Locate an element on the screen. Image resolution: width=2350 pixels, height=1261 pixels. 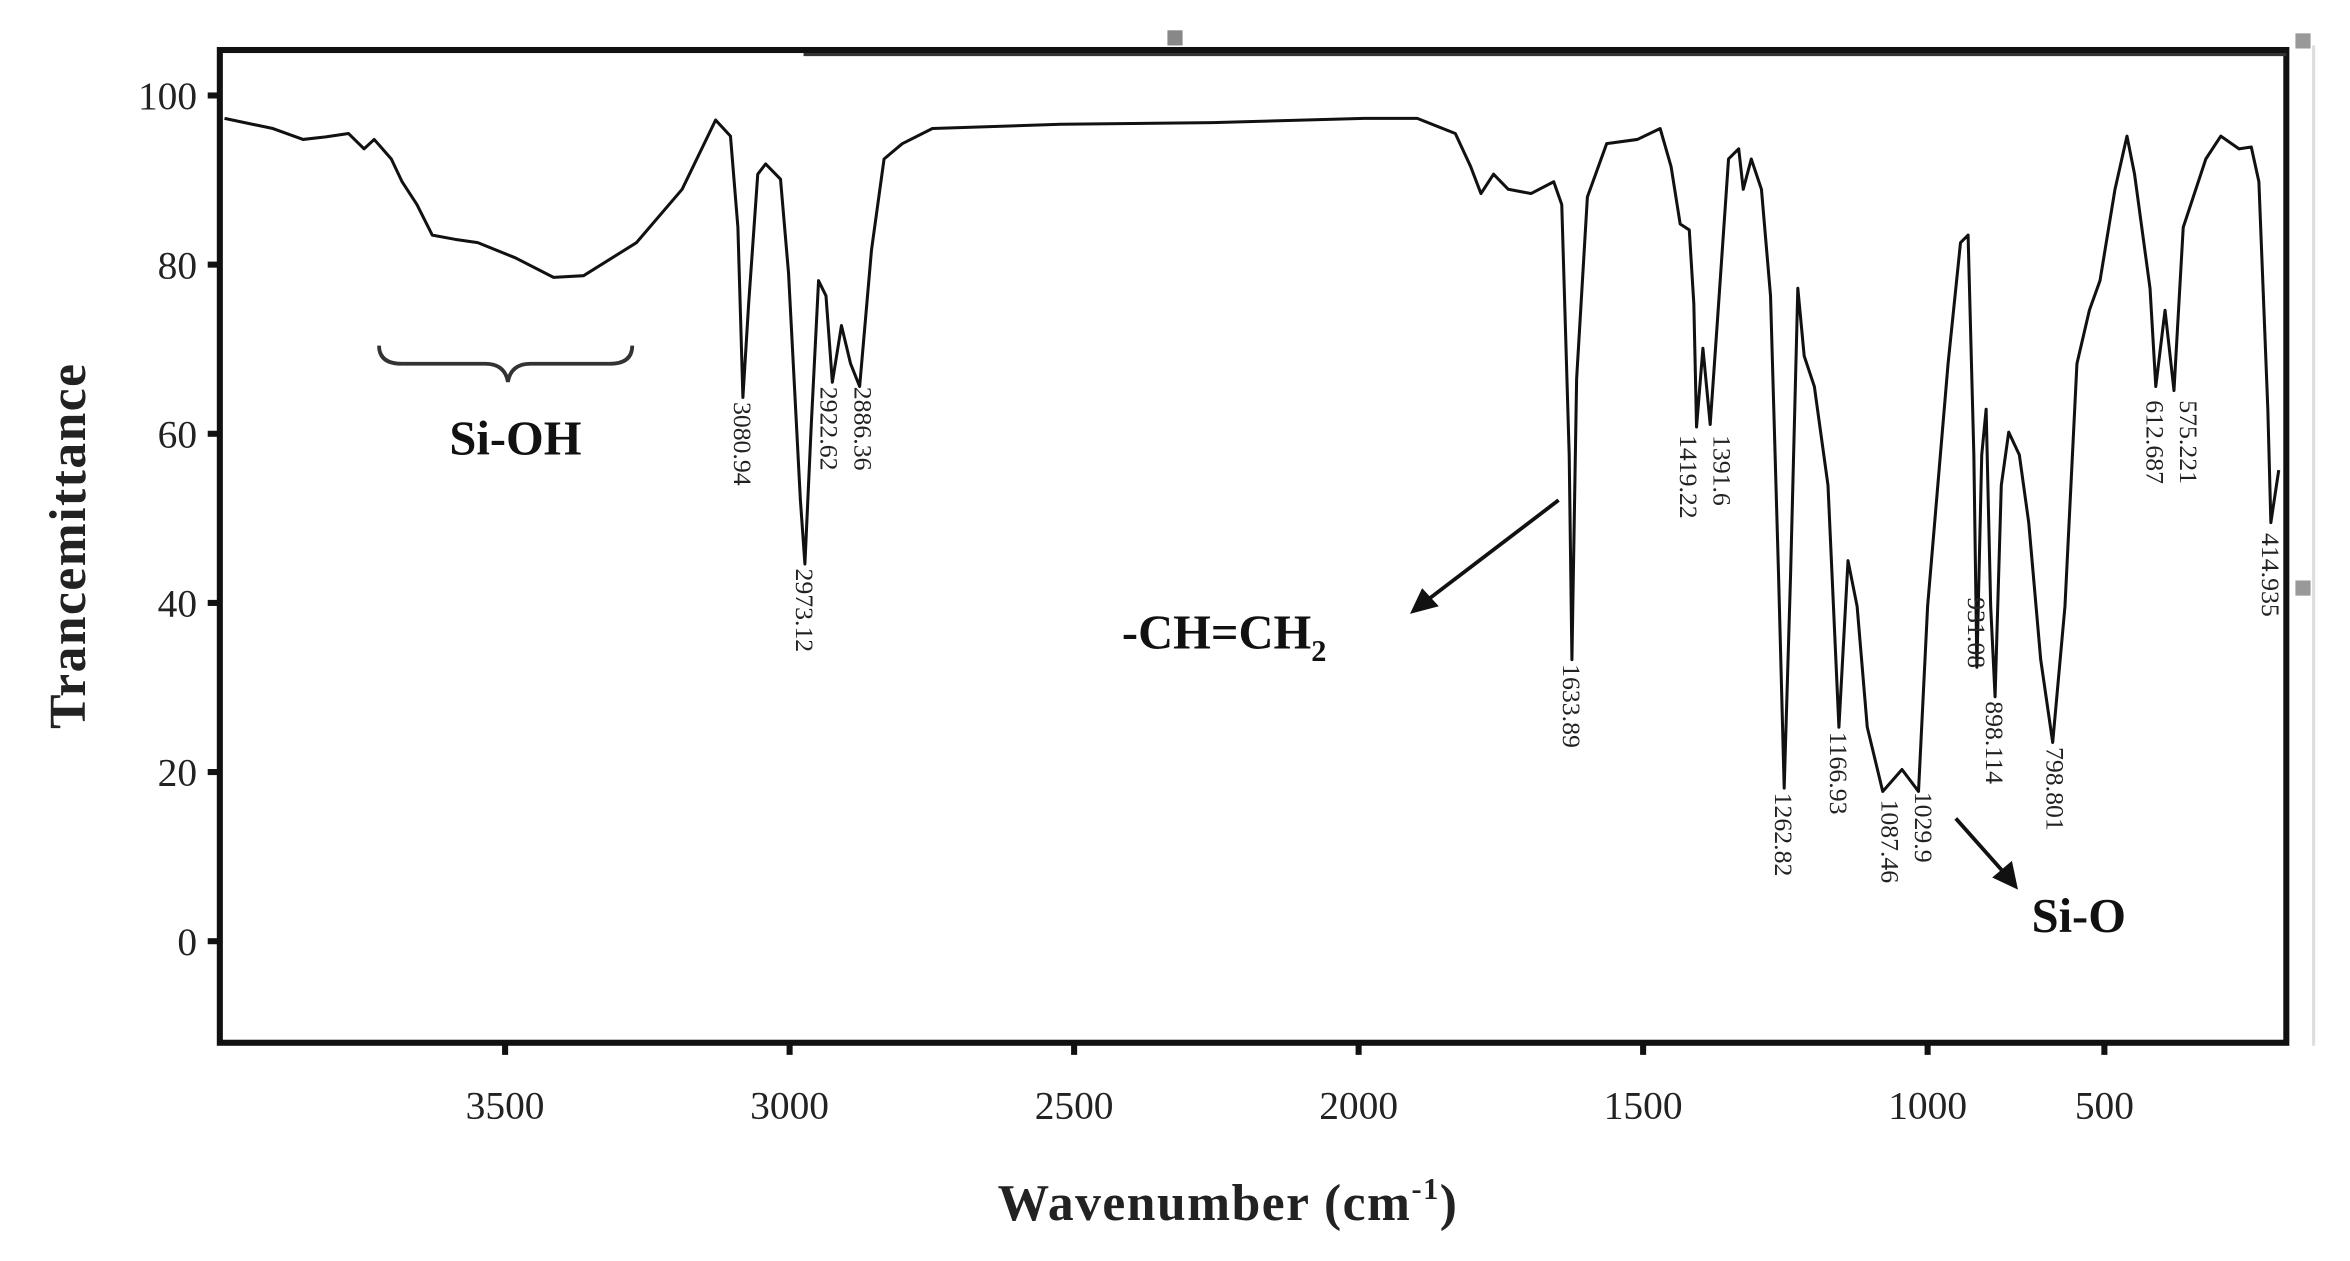
peak-label: 2973.12 is located at coordinates (804, 611).